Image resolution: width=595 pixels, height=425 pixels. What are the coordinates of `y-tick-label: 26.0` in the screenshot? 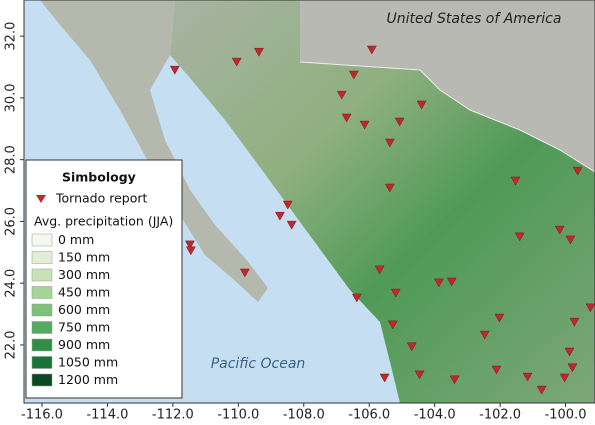 It's located at (11, 221).